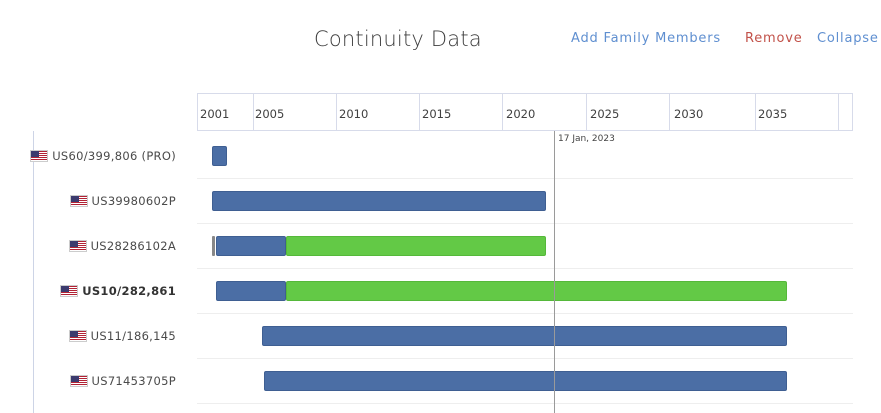  I want to click on family-member-row-label-current: US10/282,861, so click(118, 291).